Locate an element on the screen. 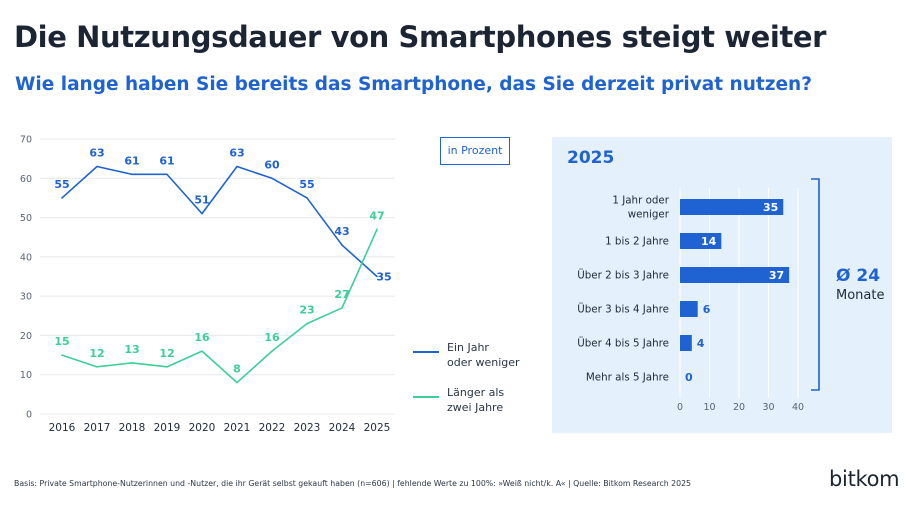 The image size is (905, 509). legend-item-short-use: Ein Jahr oder weniger is located at coordinates (466, 355).